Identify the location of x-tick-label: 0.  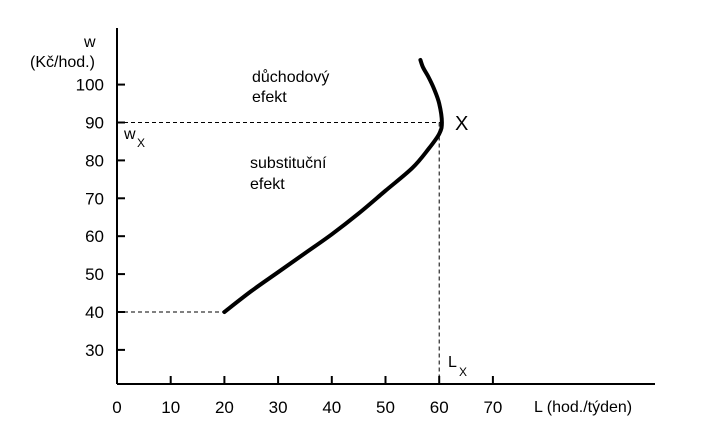
(116, 407).